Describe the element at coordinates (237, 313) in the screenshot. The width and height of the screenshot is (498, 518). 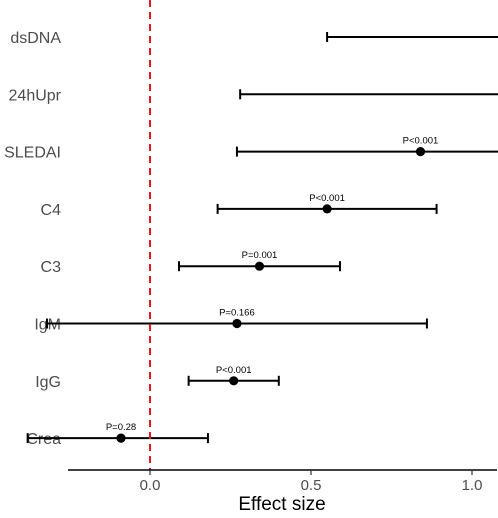
I see `p-value-label: P=0.166` at that location.